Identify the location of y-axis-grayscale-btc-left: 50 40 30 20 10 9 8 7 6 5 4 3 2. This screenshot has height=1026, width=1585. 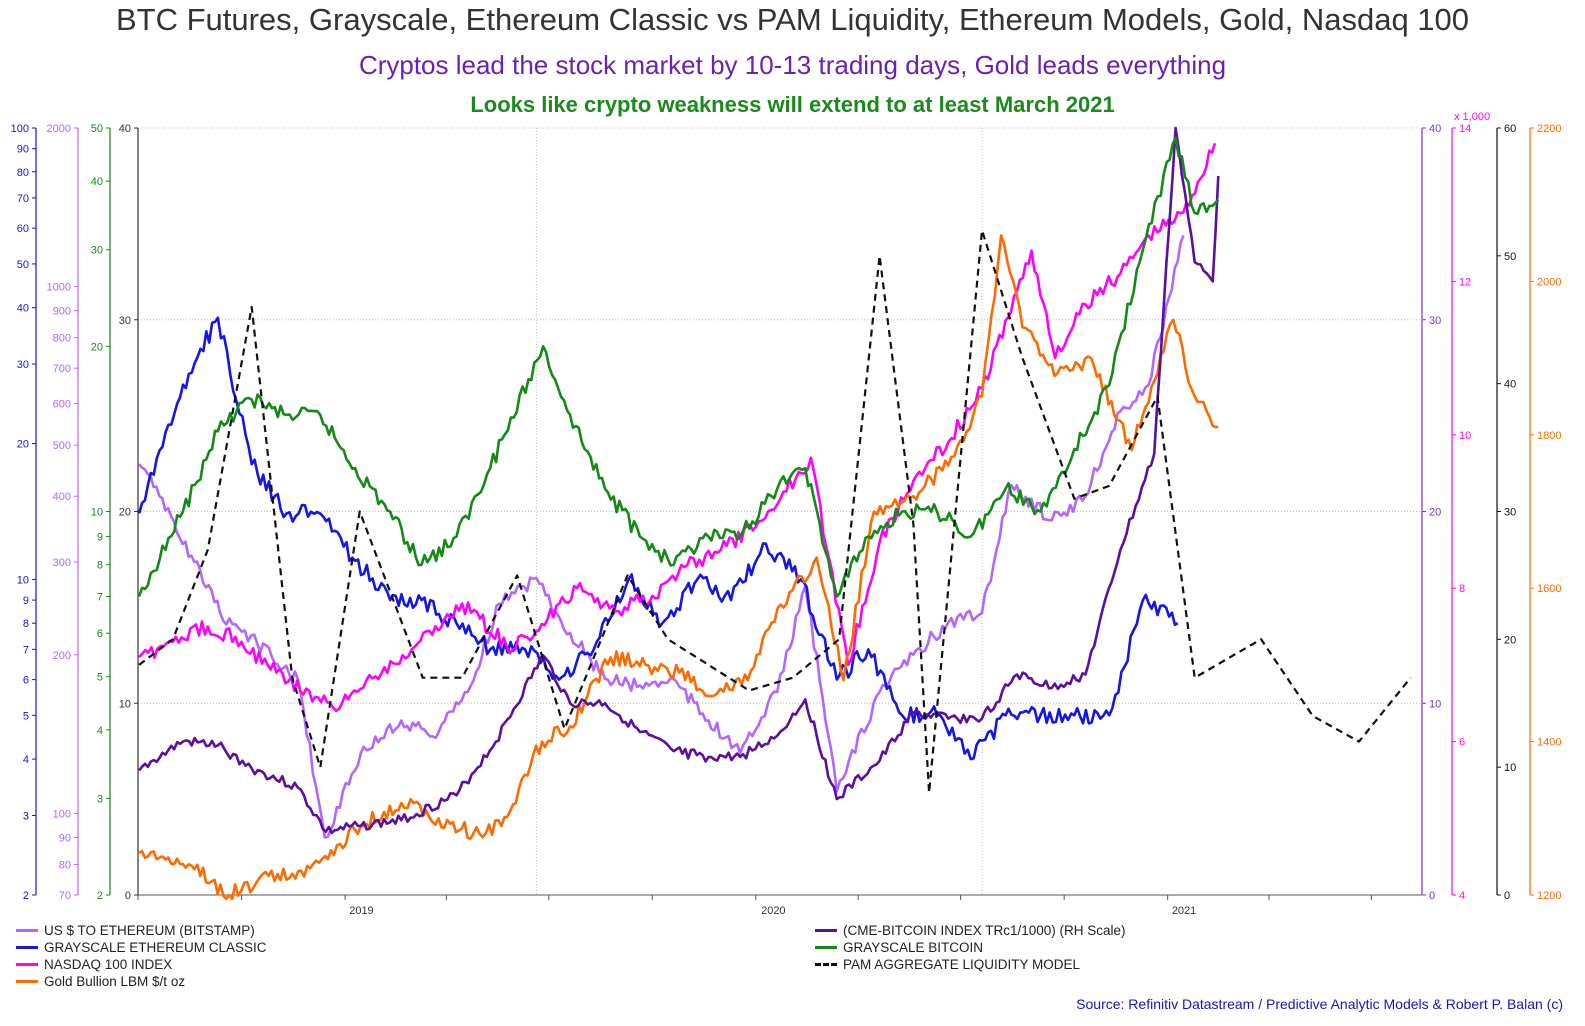
(101, 512).